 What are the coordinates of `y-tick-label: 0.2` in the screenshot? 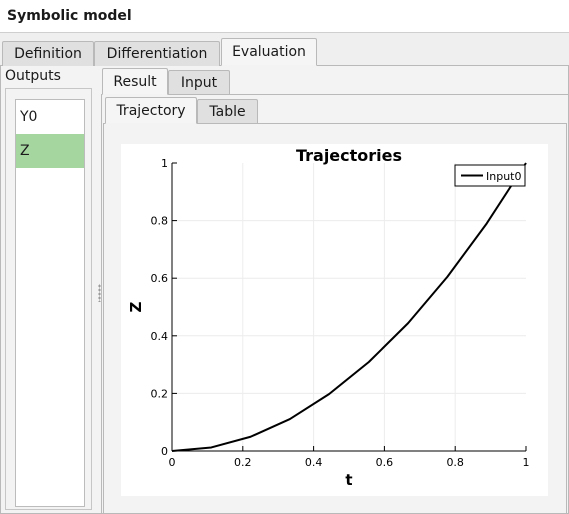 It's located at (160, 393).